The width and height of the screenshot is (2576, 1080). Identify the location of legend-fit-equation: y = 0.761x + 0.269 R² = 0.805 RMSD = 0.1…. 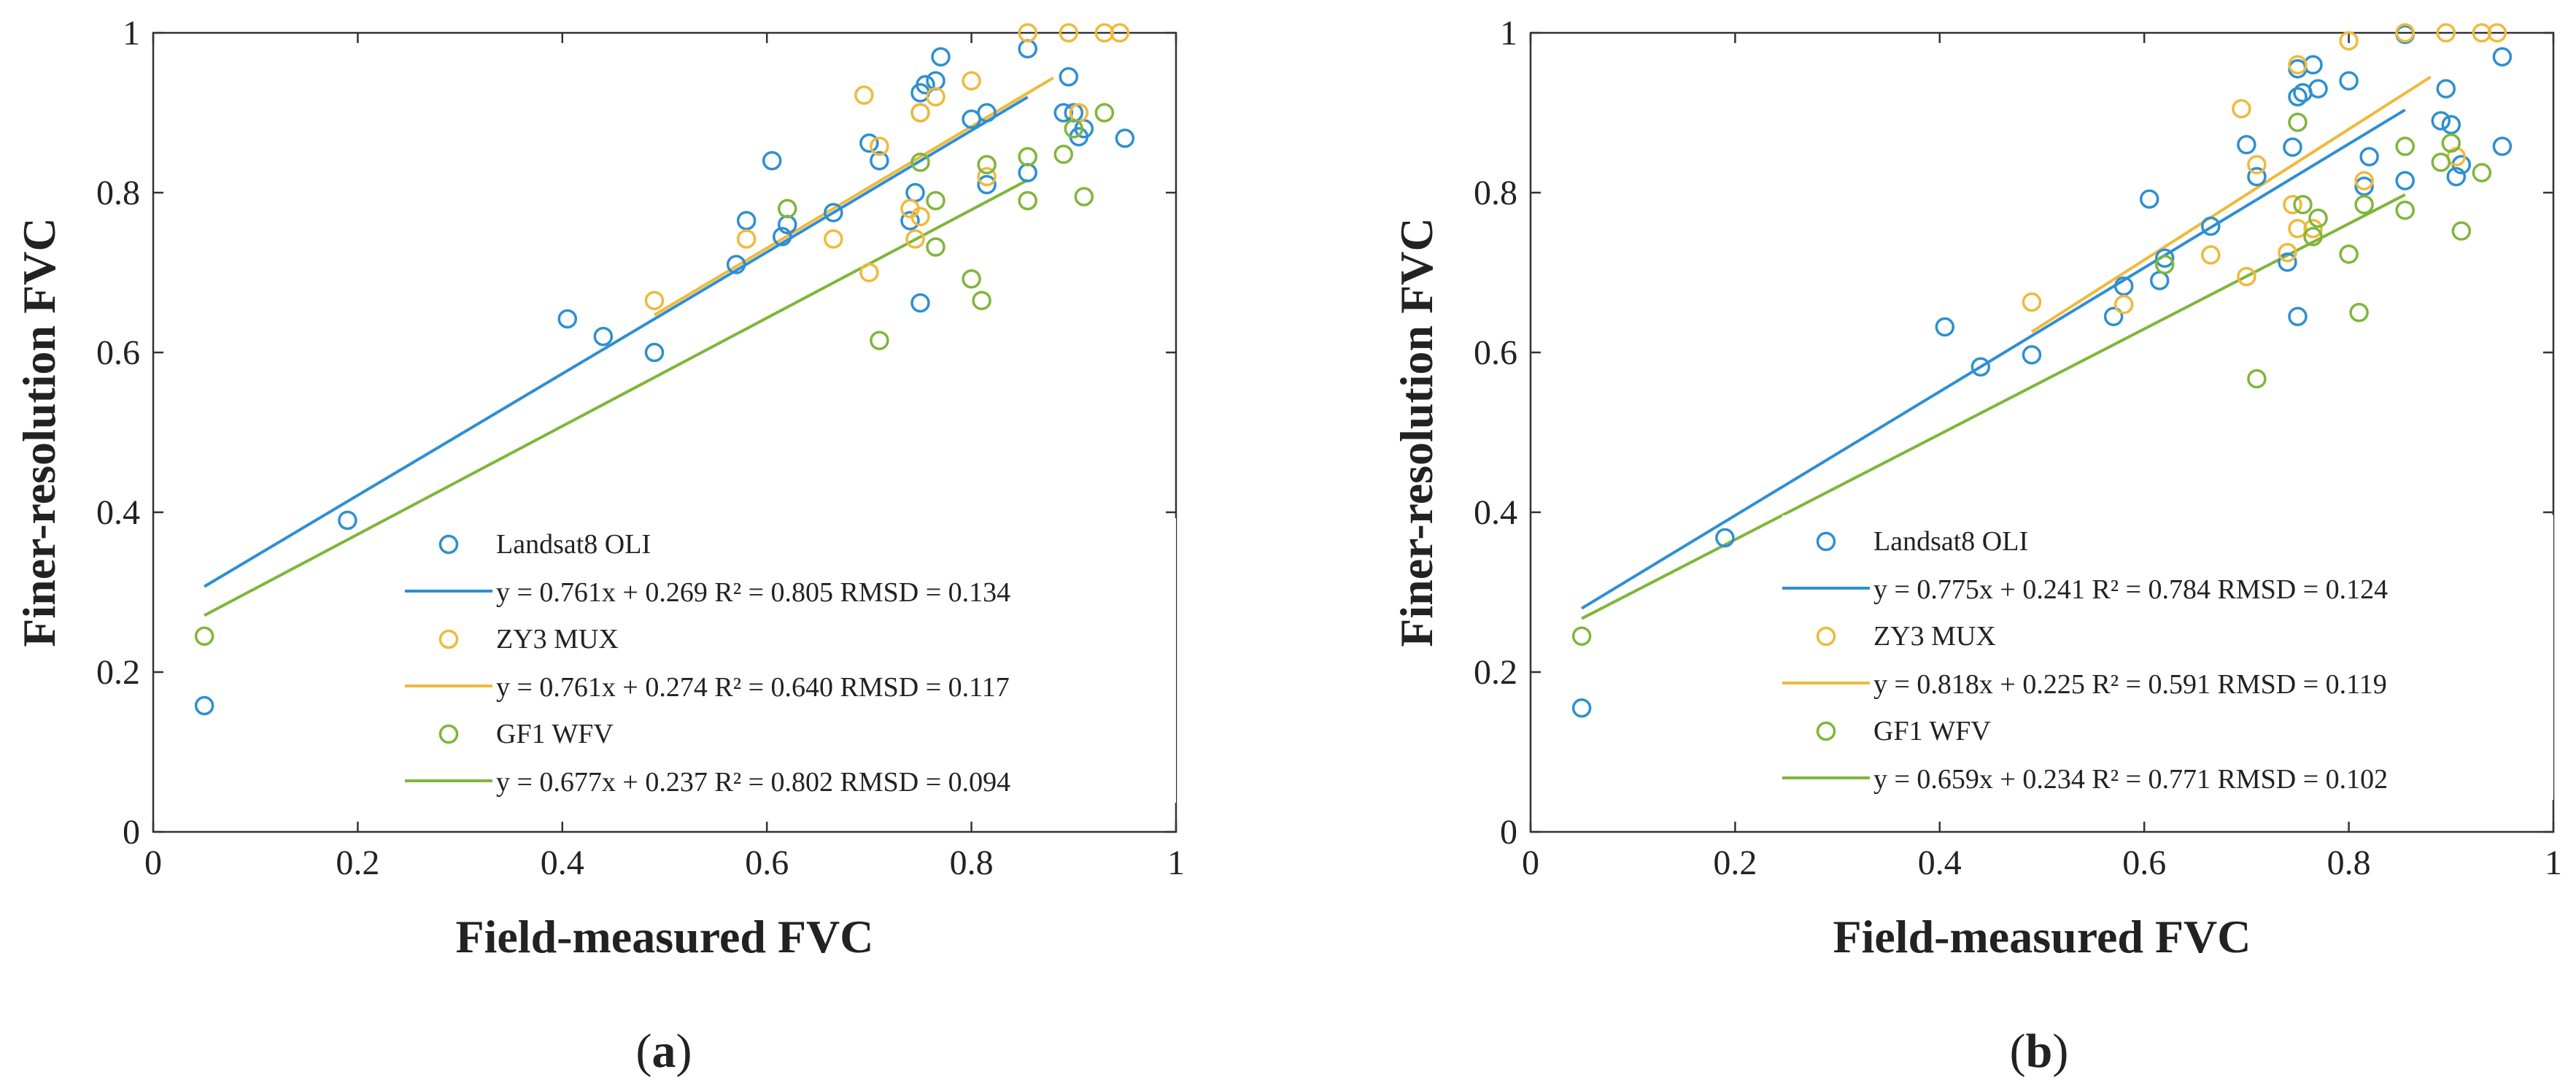
(753, 592).